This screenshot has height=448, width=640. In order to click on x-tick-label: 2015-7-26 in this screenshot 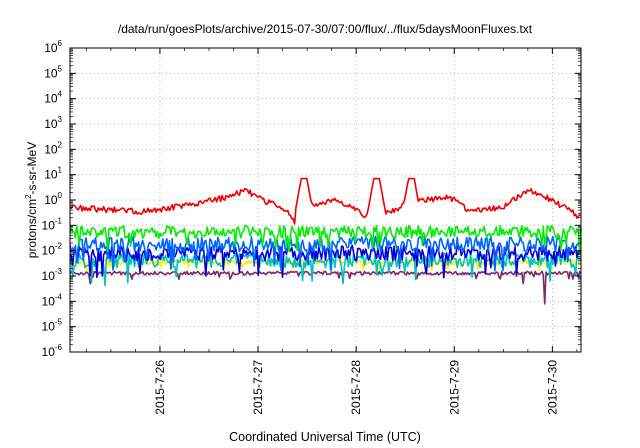, I will do `click(160, 387)`.